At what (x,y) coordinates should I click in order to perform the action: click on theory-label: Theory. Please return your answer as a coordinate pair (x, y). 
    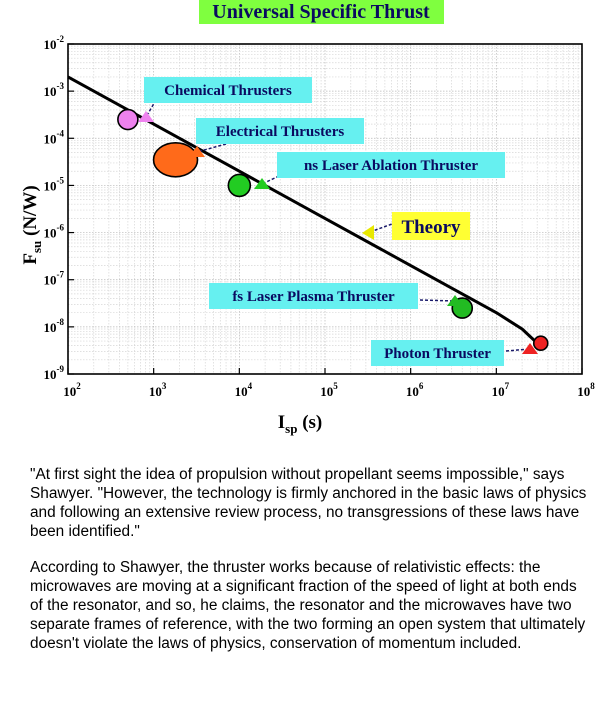
    Looking at the image, I should click on (431, 227).